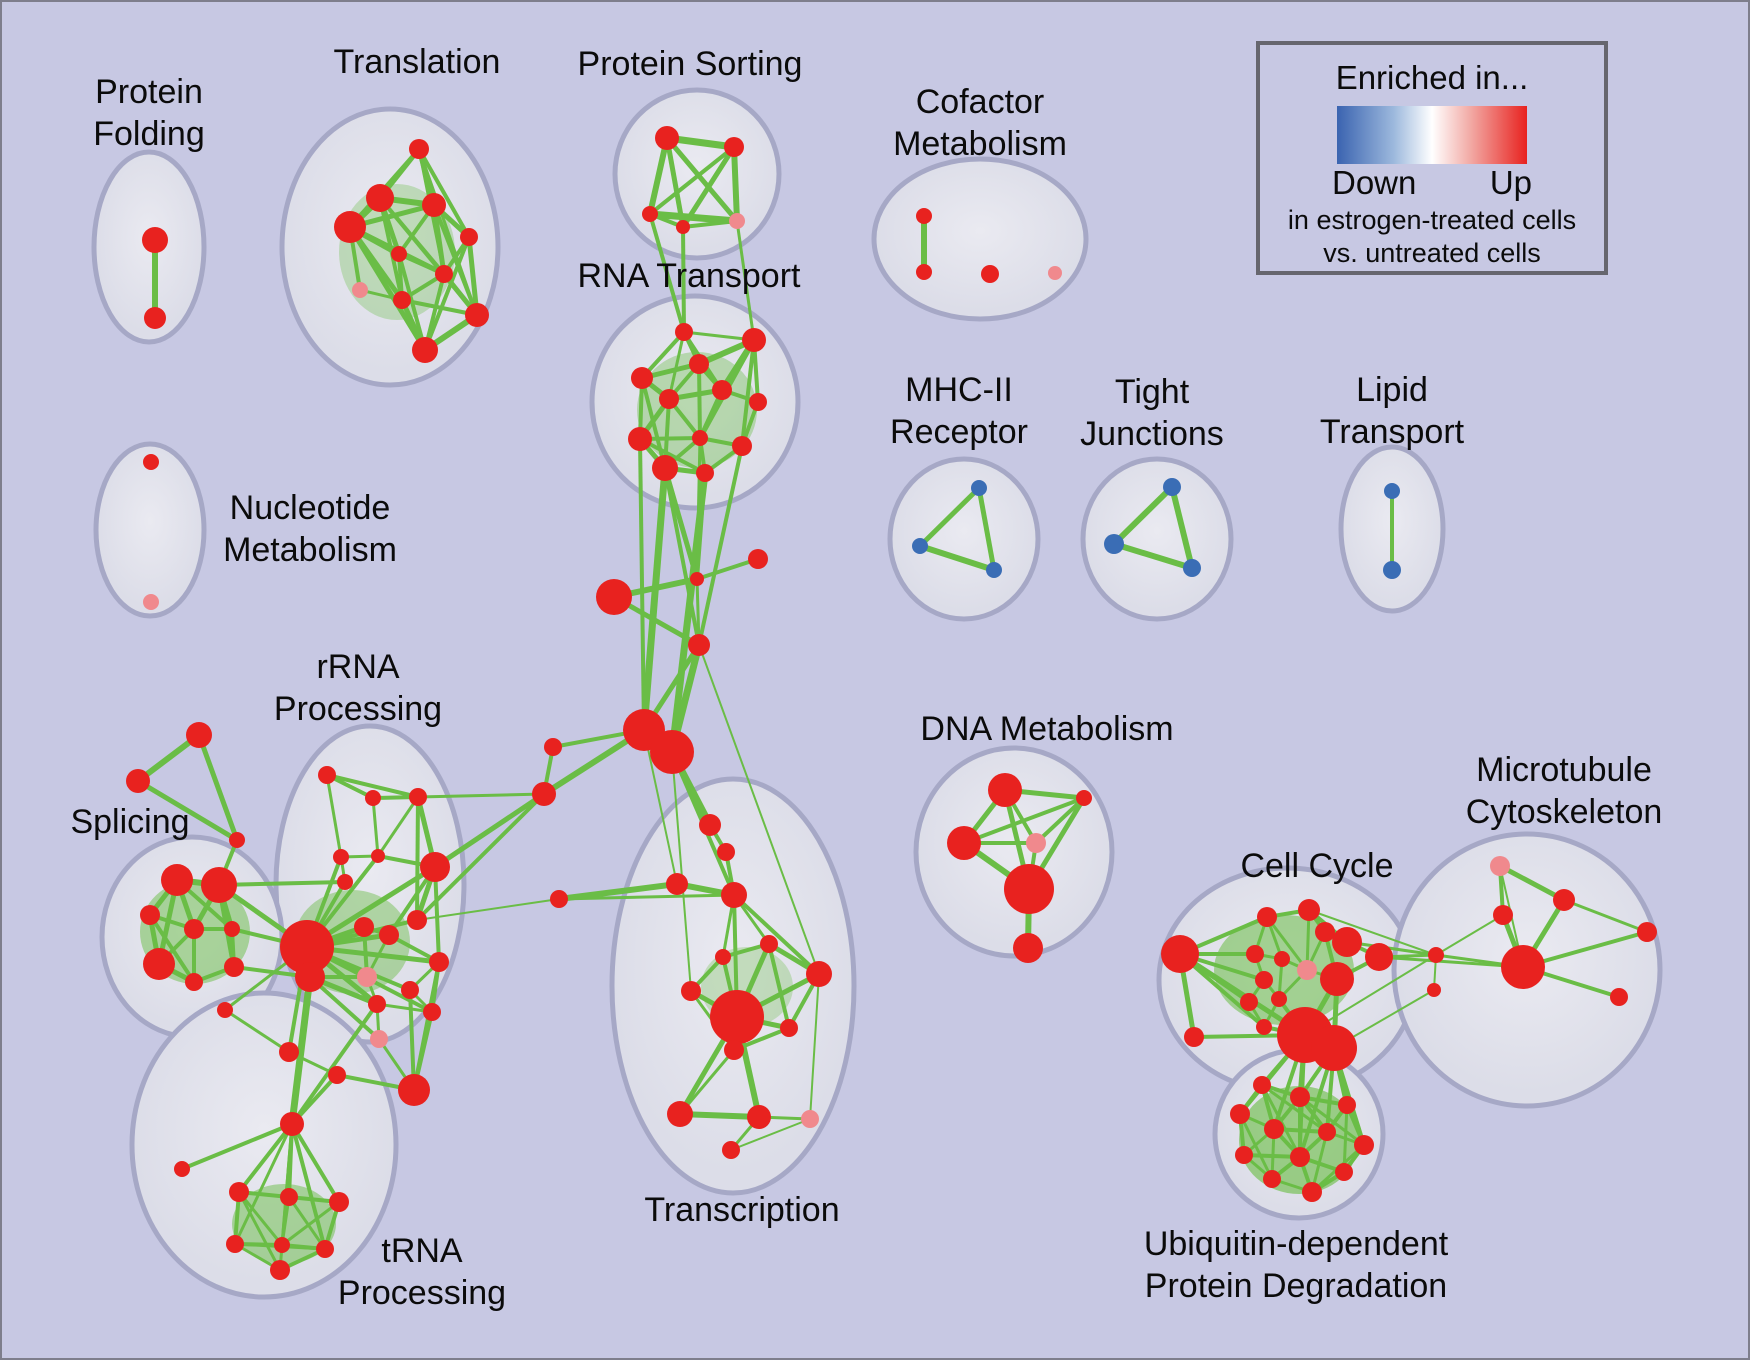 This screenshot has height=1360, width=1750. Describe the element at coordinates (280, 1270) in the screenshot. I see `node-tn7` at that location.